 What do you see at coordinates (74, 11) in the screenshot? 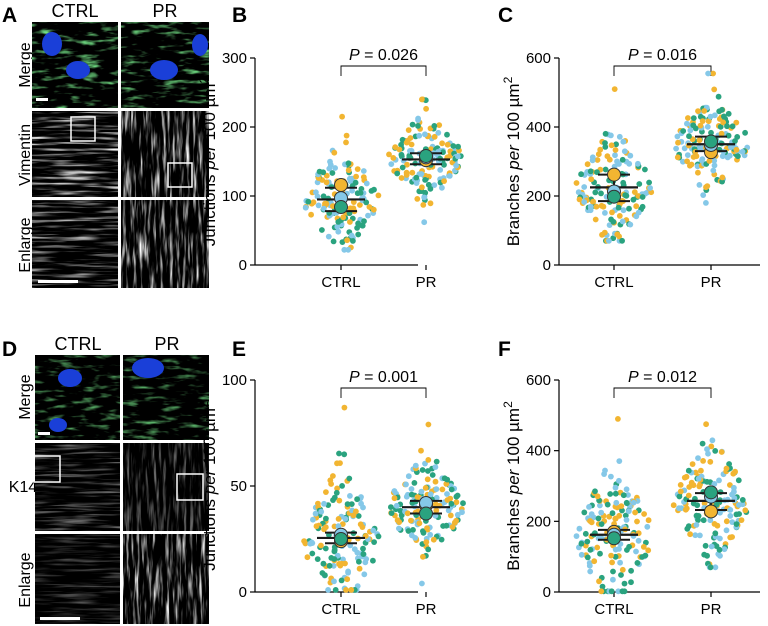
I see `panel-a-col-ctrl: CTRL` at bounding box center [74, 11].